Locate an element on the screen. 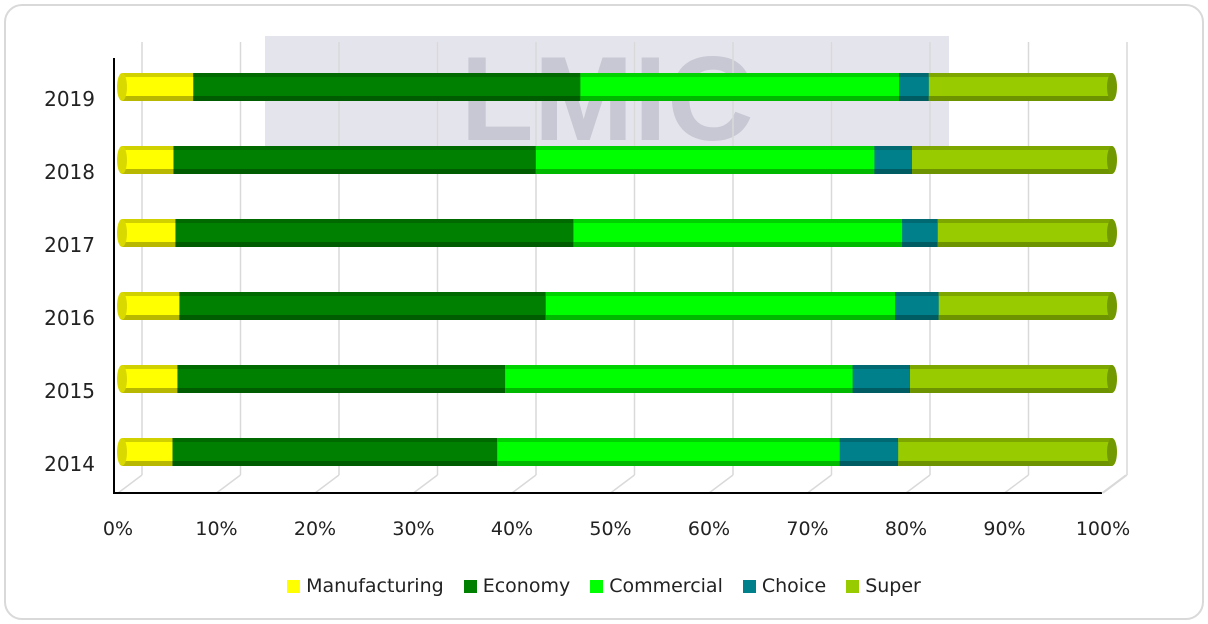 Image resolution: width=1208 pixels, height=624 pixels. bar-row-2019 is located at coordinates (617, 87).